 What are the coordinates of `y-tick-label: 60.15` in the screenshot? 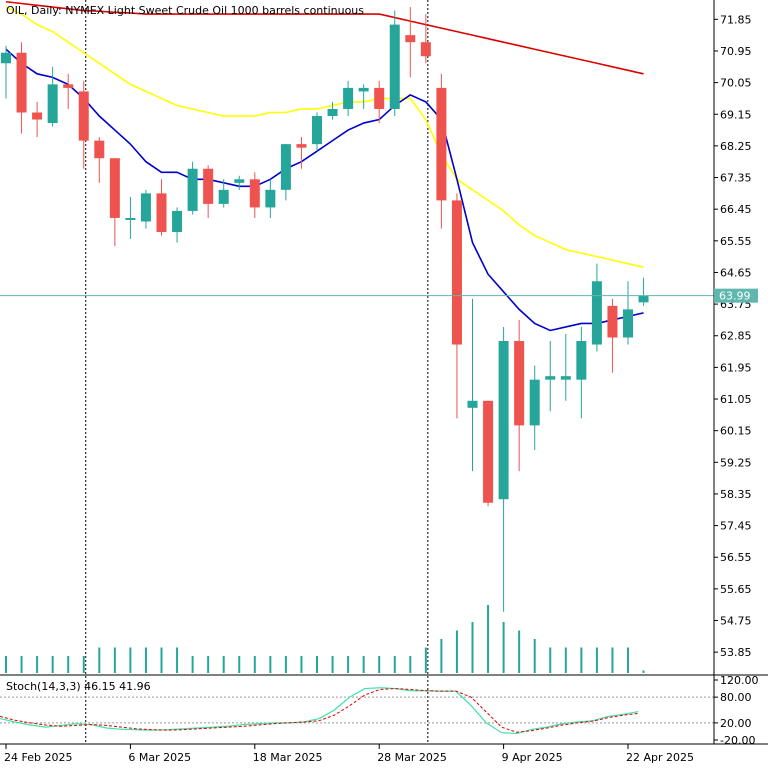 It's located at (736, 431).